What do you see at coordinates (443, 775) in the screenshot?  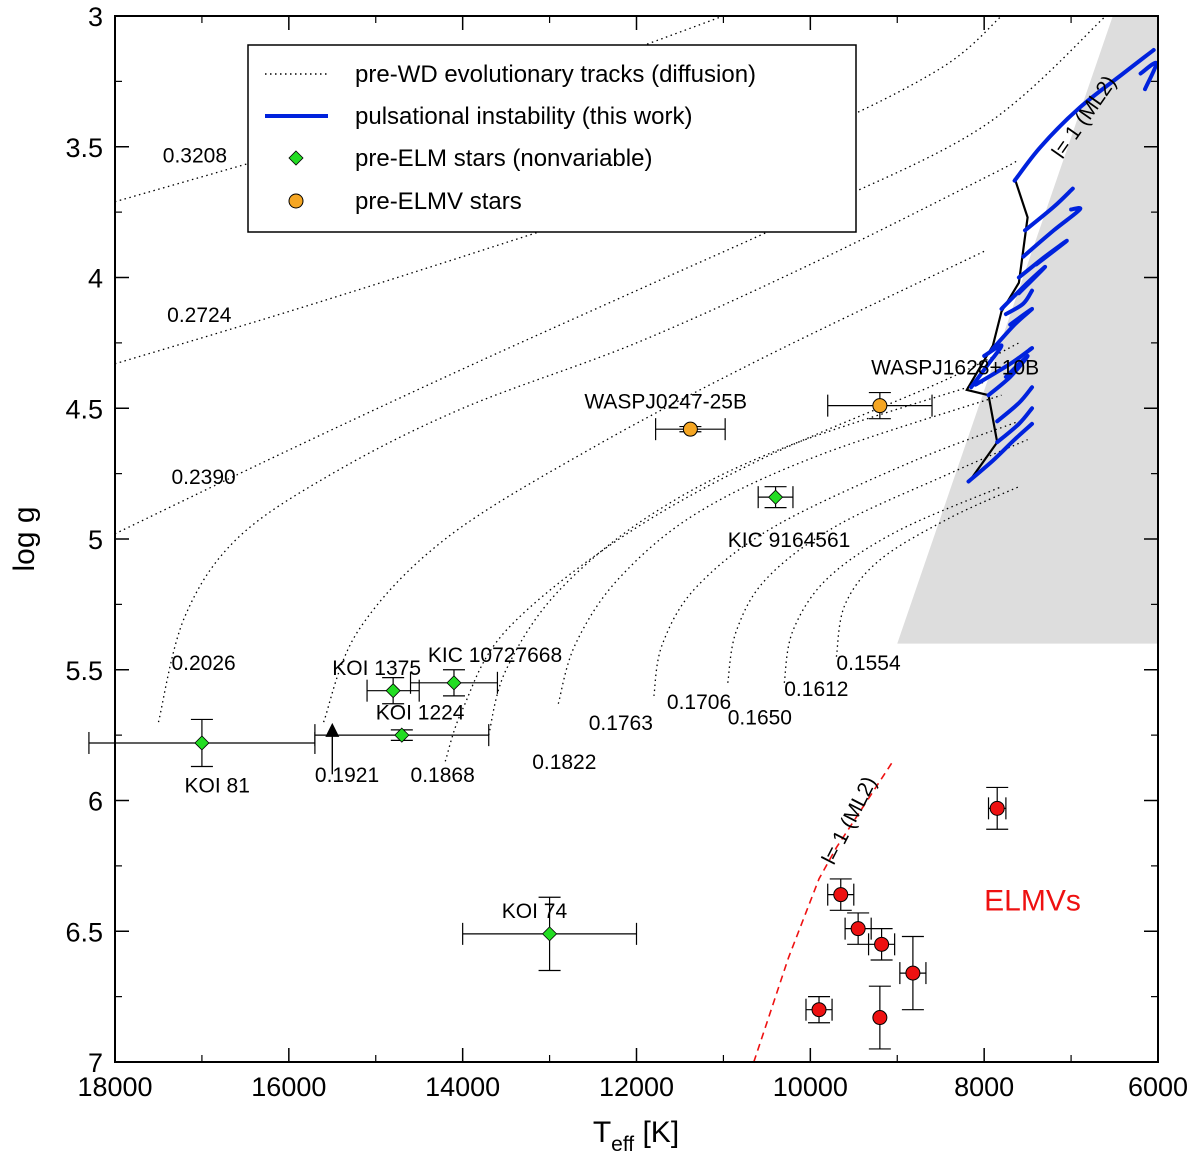 I see `track-label-0.1868: 0.1868` at bounding box center [443, 775].